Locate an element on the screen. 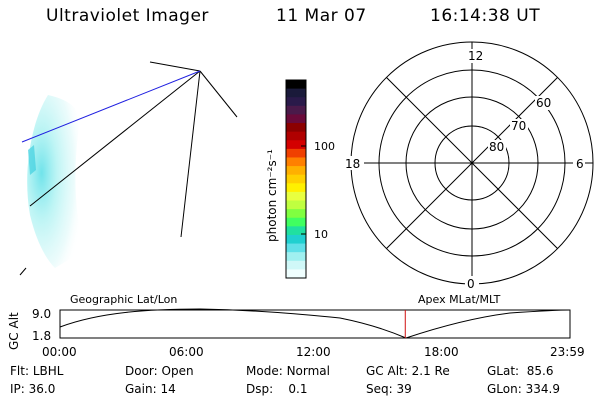  altitude-curve is located at coordinates (315, 323).